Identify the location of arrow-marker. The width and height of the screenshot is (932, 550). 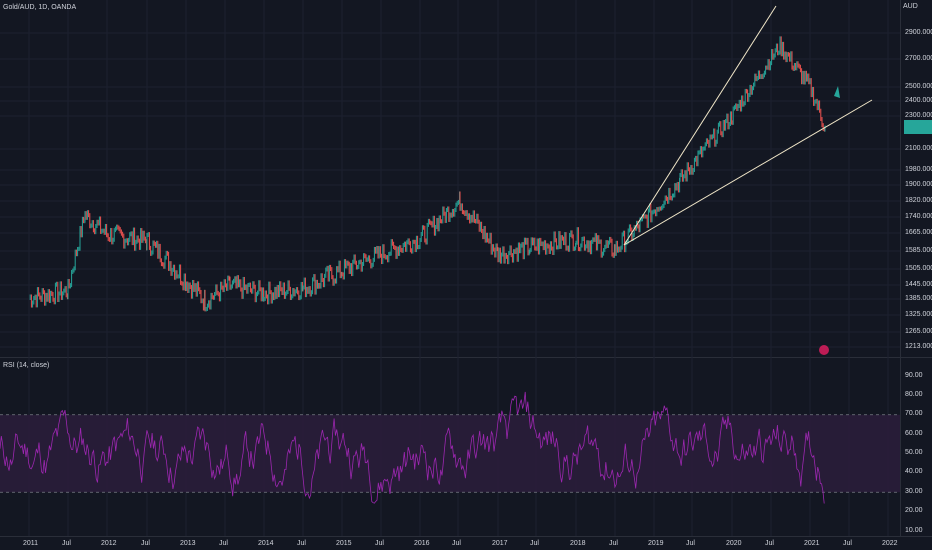
(837, 92).